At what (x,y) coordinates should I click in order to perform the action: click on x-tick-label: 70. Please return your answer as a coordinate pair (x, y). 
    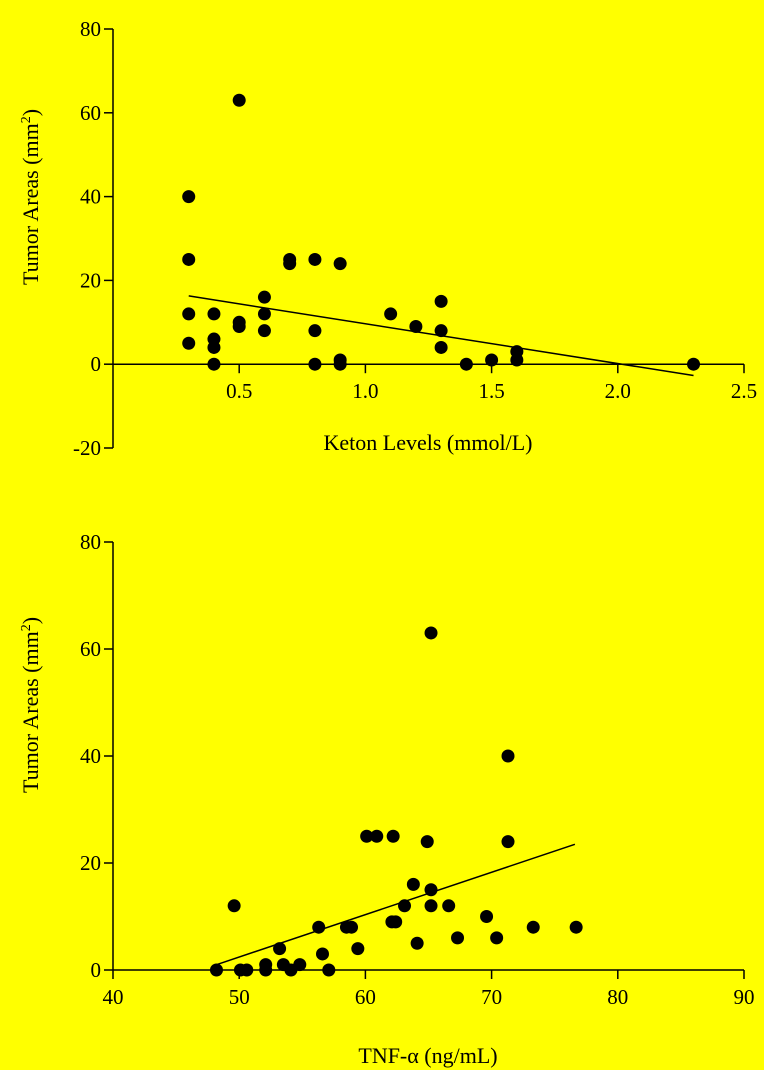
    Looking at the image, I should click on (491, 997).